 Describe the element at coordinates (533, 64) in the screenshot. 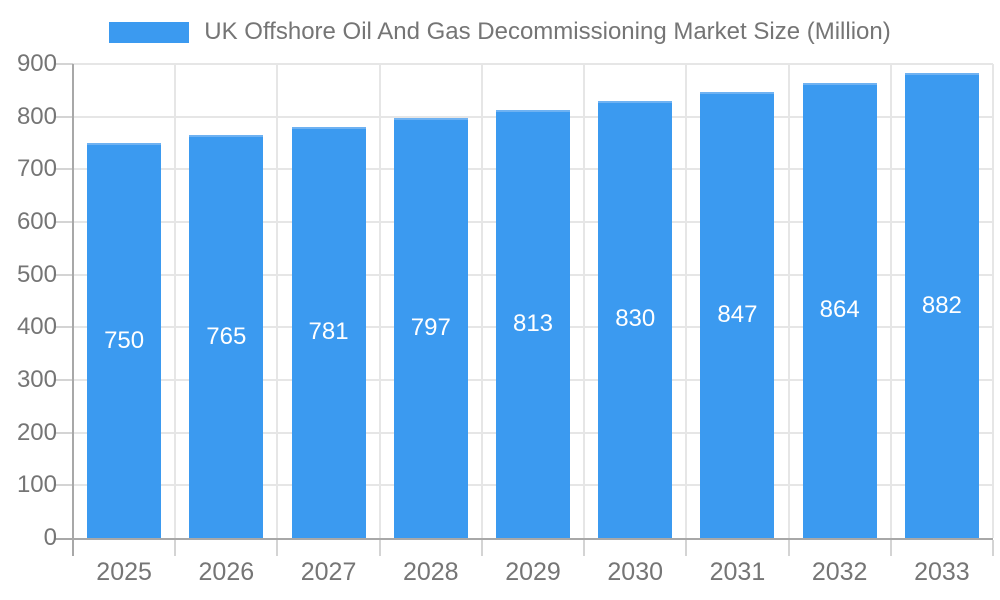

I see `y-gridline` at that location.